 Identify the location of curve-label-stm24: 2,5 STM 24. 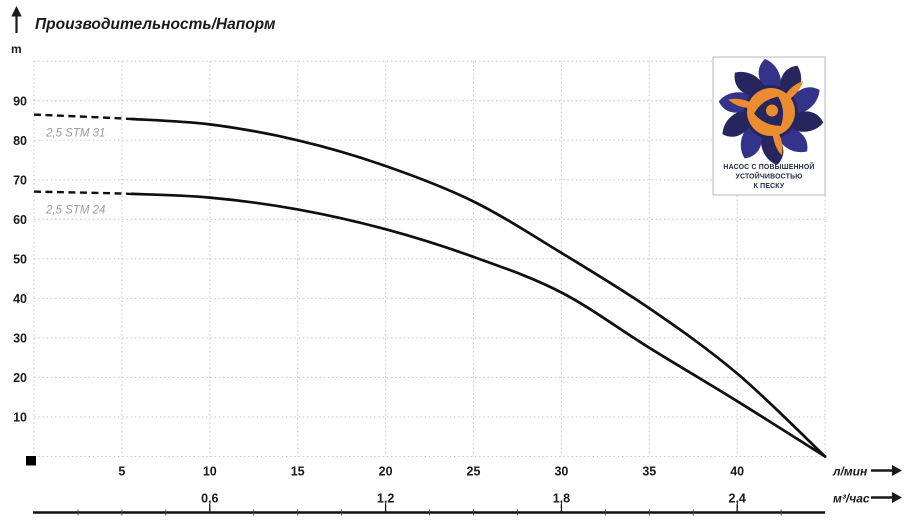
(75, 211).